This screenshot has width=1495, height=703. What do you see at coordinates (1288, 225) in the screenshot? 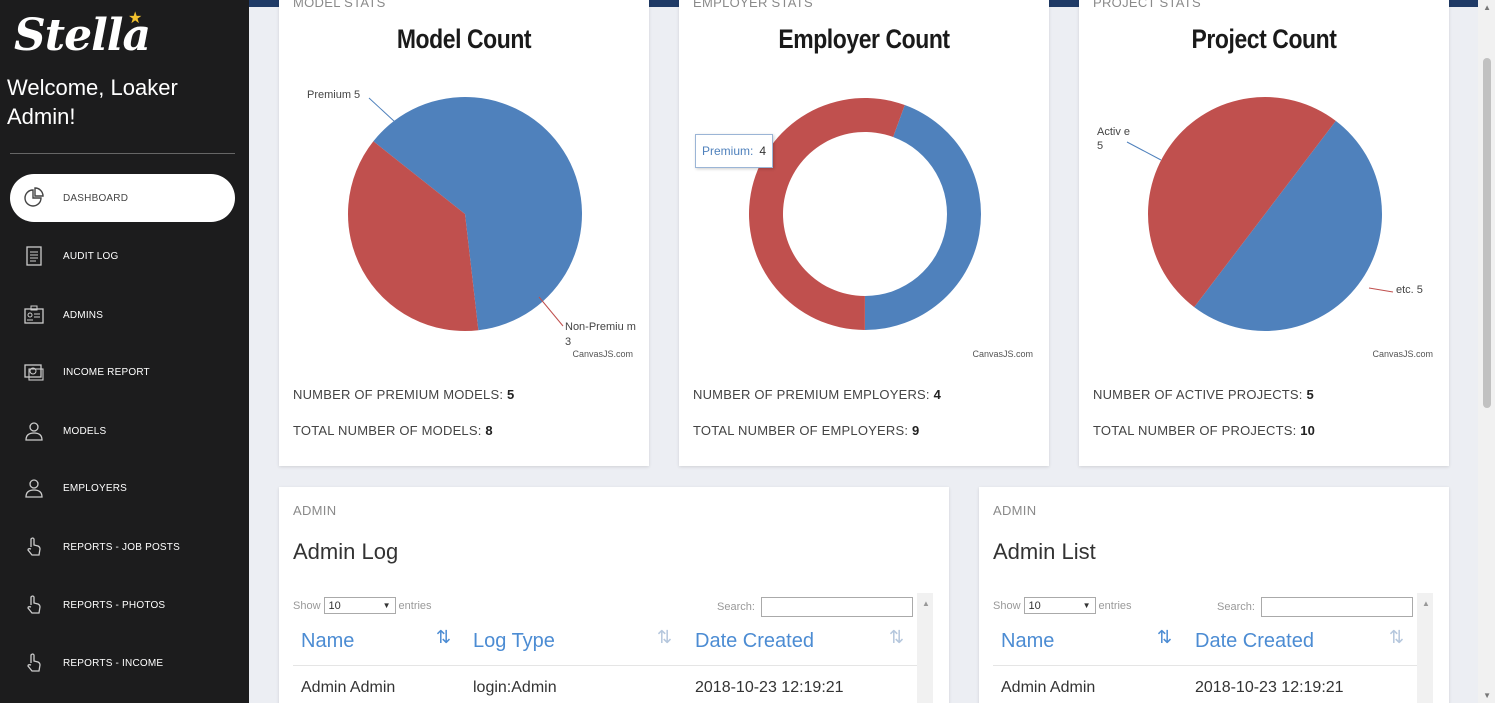
I see `pie-slice-active` at bounding box center [1288, 225].